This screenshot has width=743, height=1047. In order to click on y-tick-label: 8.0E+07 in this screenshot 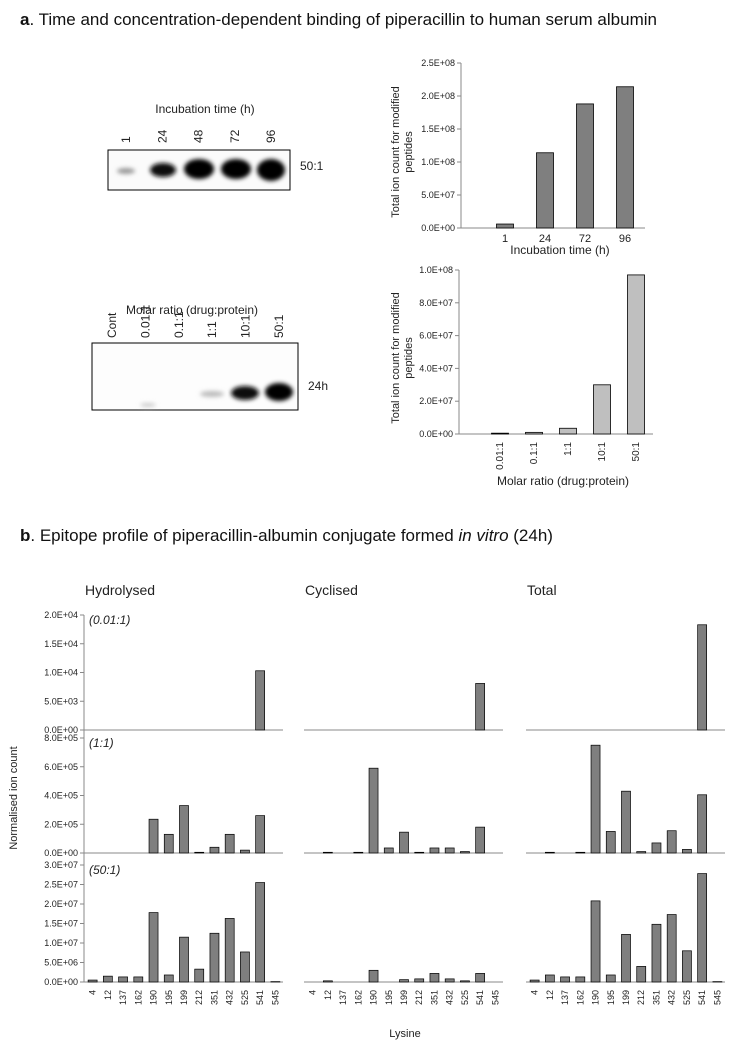, I will do `click(436, 303)`.